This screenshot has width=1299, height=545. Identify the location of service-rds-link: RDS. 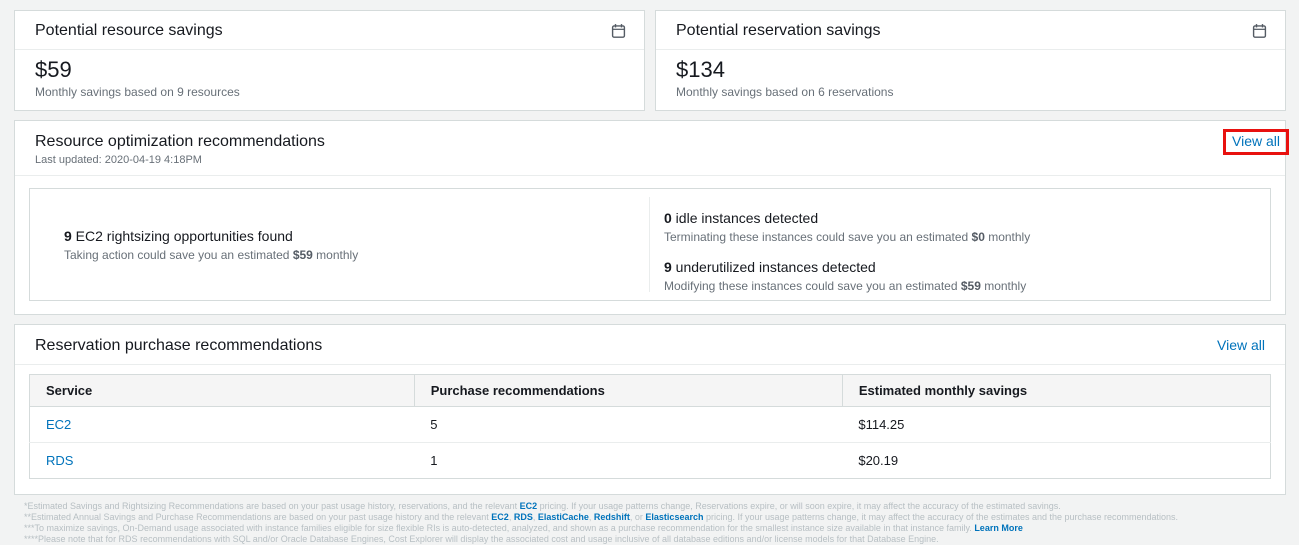
(60, 460).